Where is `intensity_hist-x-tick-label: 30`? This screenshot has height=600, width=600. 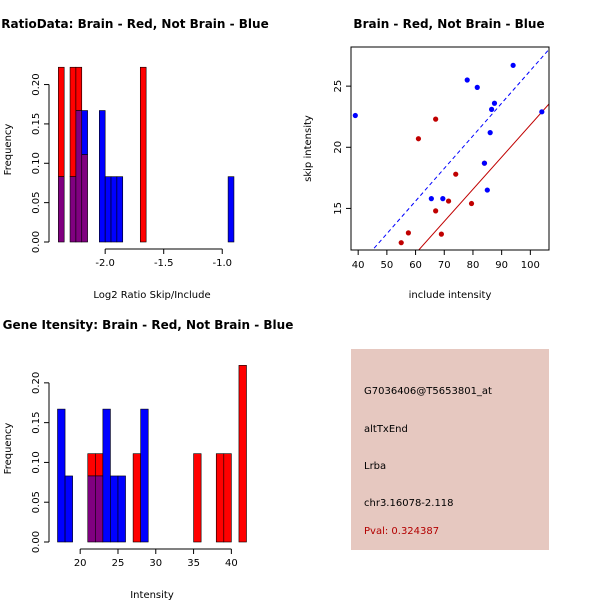
intensity_hist-x-tick-label: 30 is located at coordinates (155, 563).